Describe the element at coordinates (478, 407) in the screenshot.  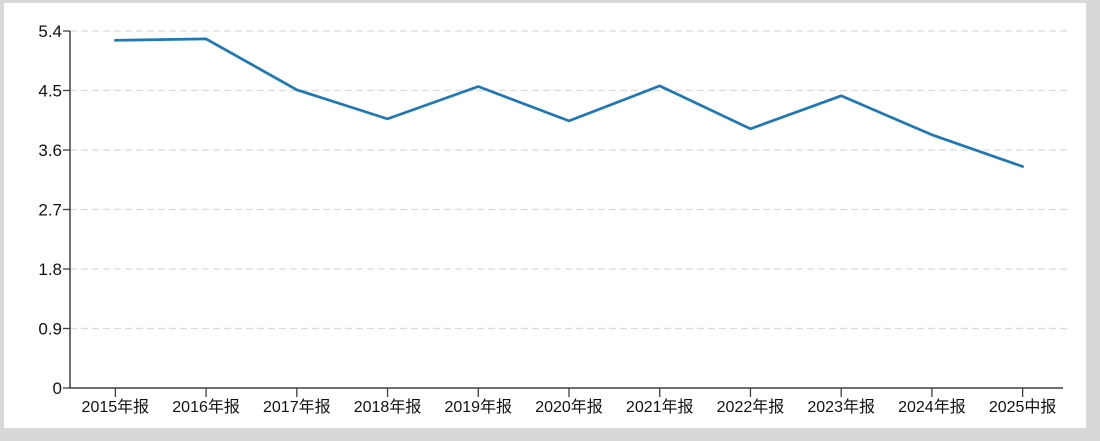
I see `x-tick-label: 2019年报` at that location.